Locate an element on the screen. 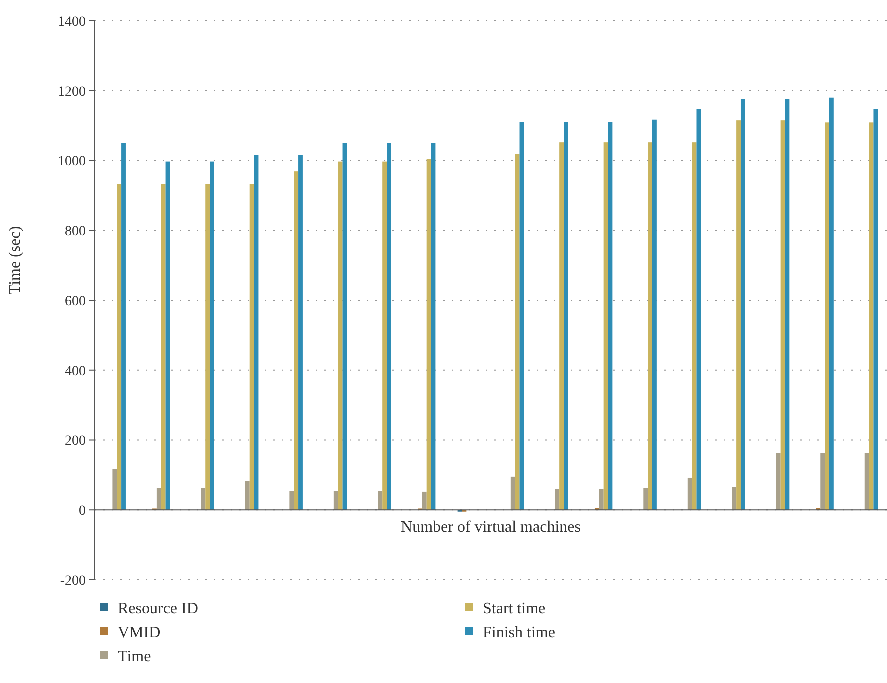 The height and width of the screenshot is (683, 887). legend-label: Time is located at coordinates (135, 657).